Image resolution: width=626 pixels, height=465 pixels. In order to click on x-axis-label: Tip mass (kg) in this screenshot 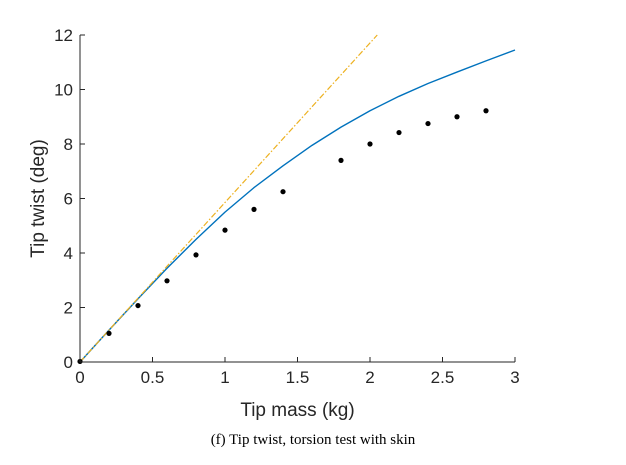, I will do `click(297, 410)`.